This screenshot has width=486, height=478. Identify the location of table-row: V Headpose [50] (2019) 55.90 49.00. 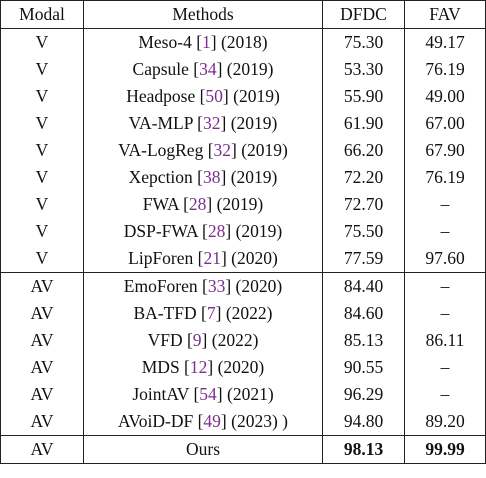
(243, 96).